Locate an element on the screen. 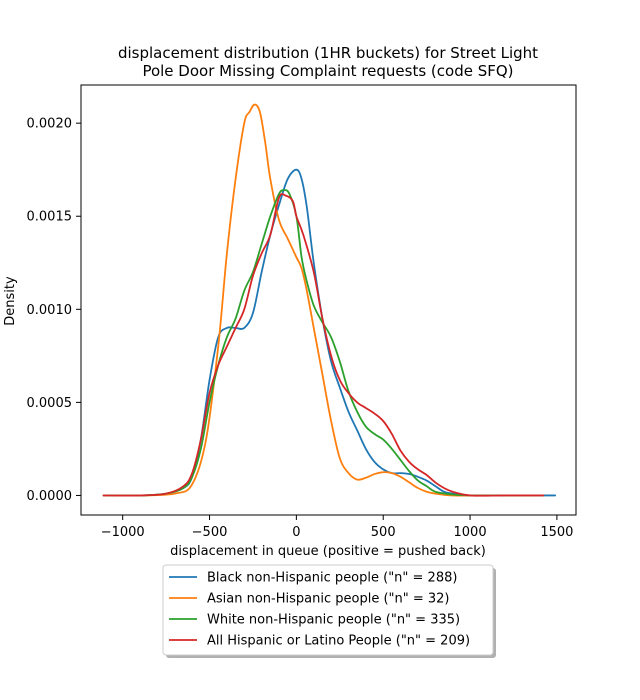 The width and height of the screenshot is (640, 700). y-tick-label-0: 0.0000 is located at coordinates (50, 496).